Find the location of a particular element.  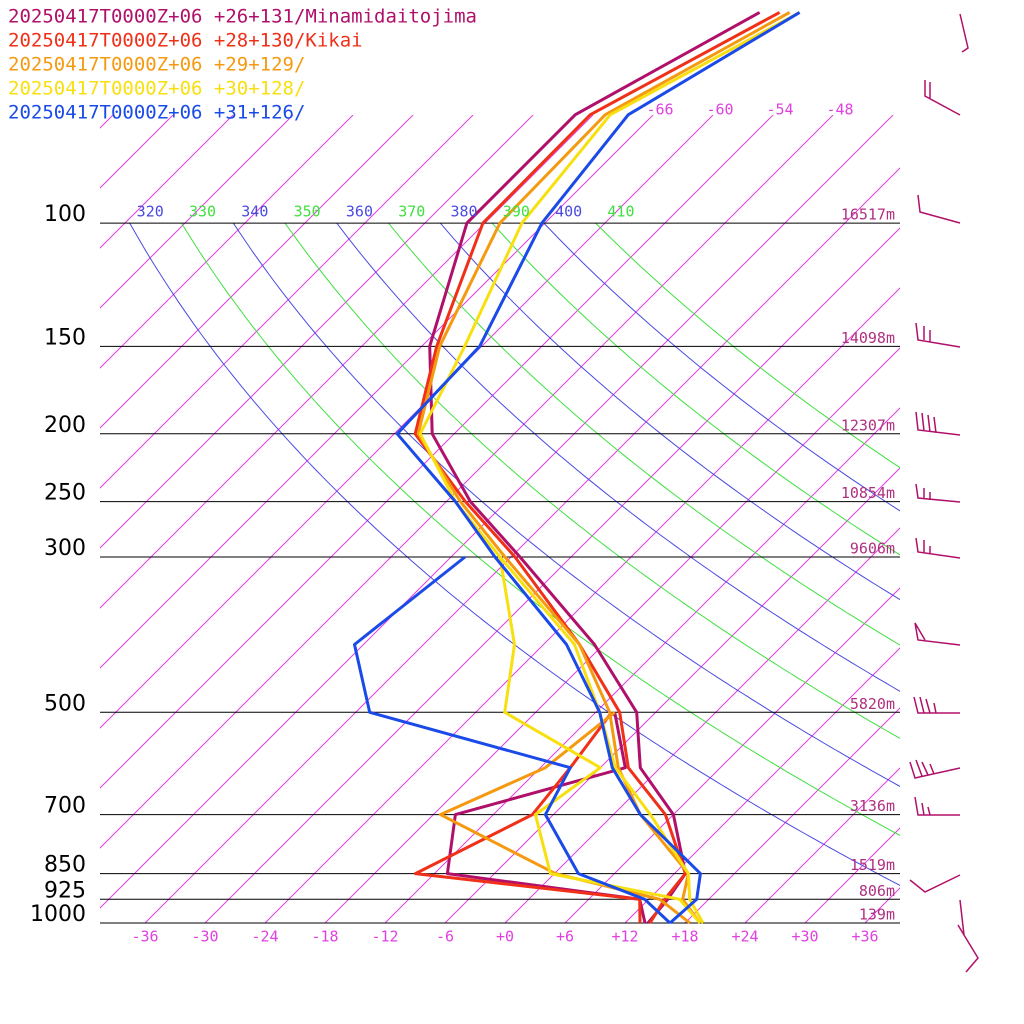

x-tick-label: +12 is located at coordinates (624, 937).